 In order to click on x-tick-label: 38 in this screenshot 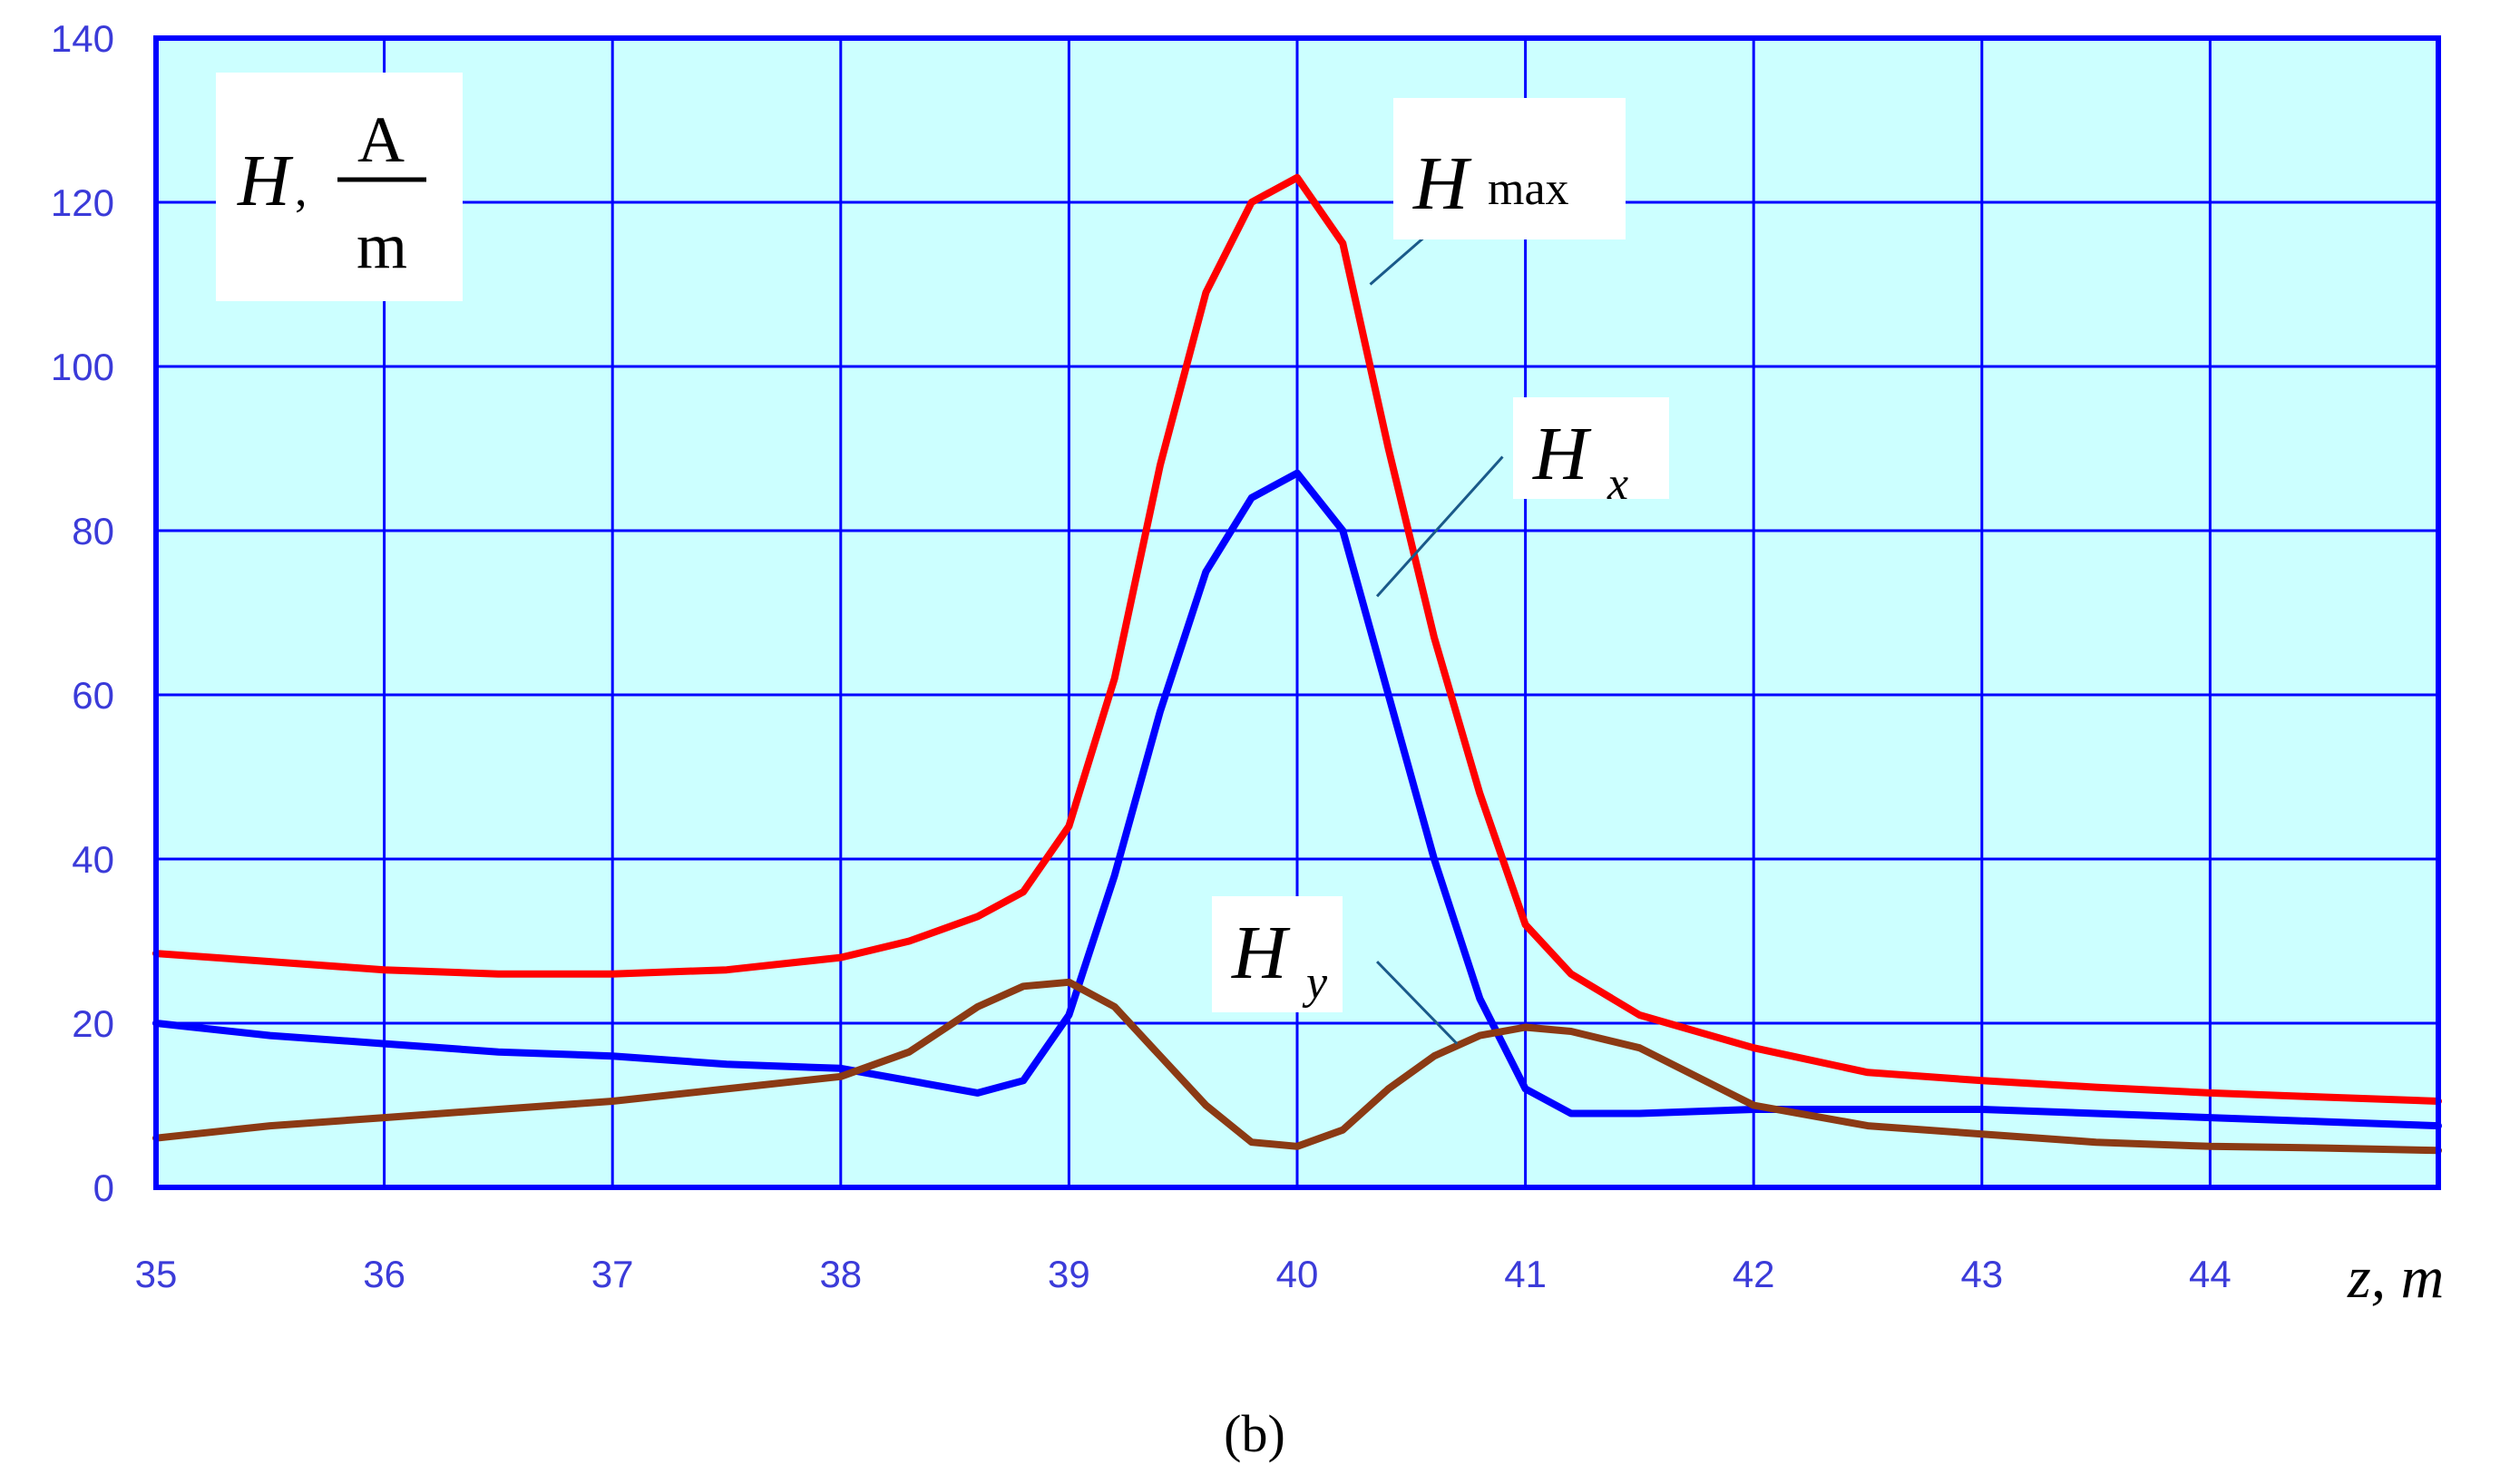, I will do `click(840, 1274)`.